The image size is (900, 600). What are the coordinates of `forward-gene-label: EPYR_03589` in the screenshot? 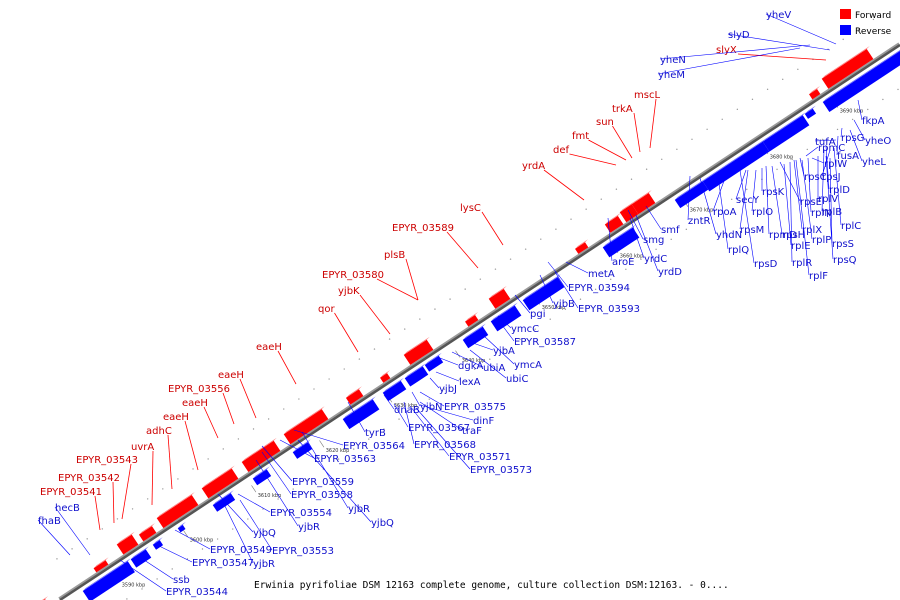 It's located at (423, 228).